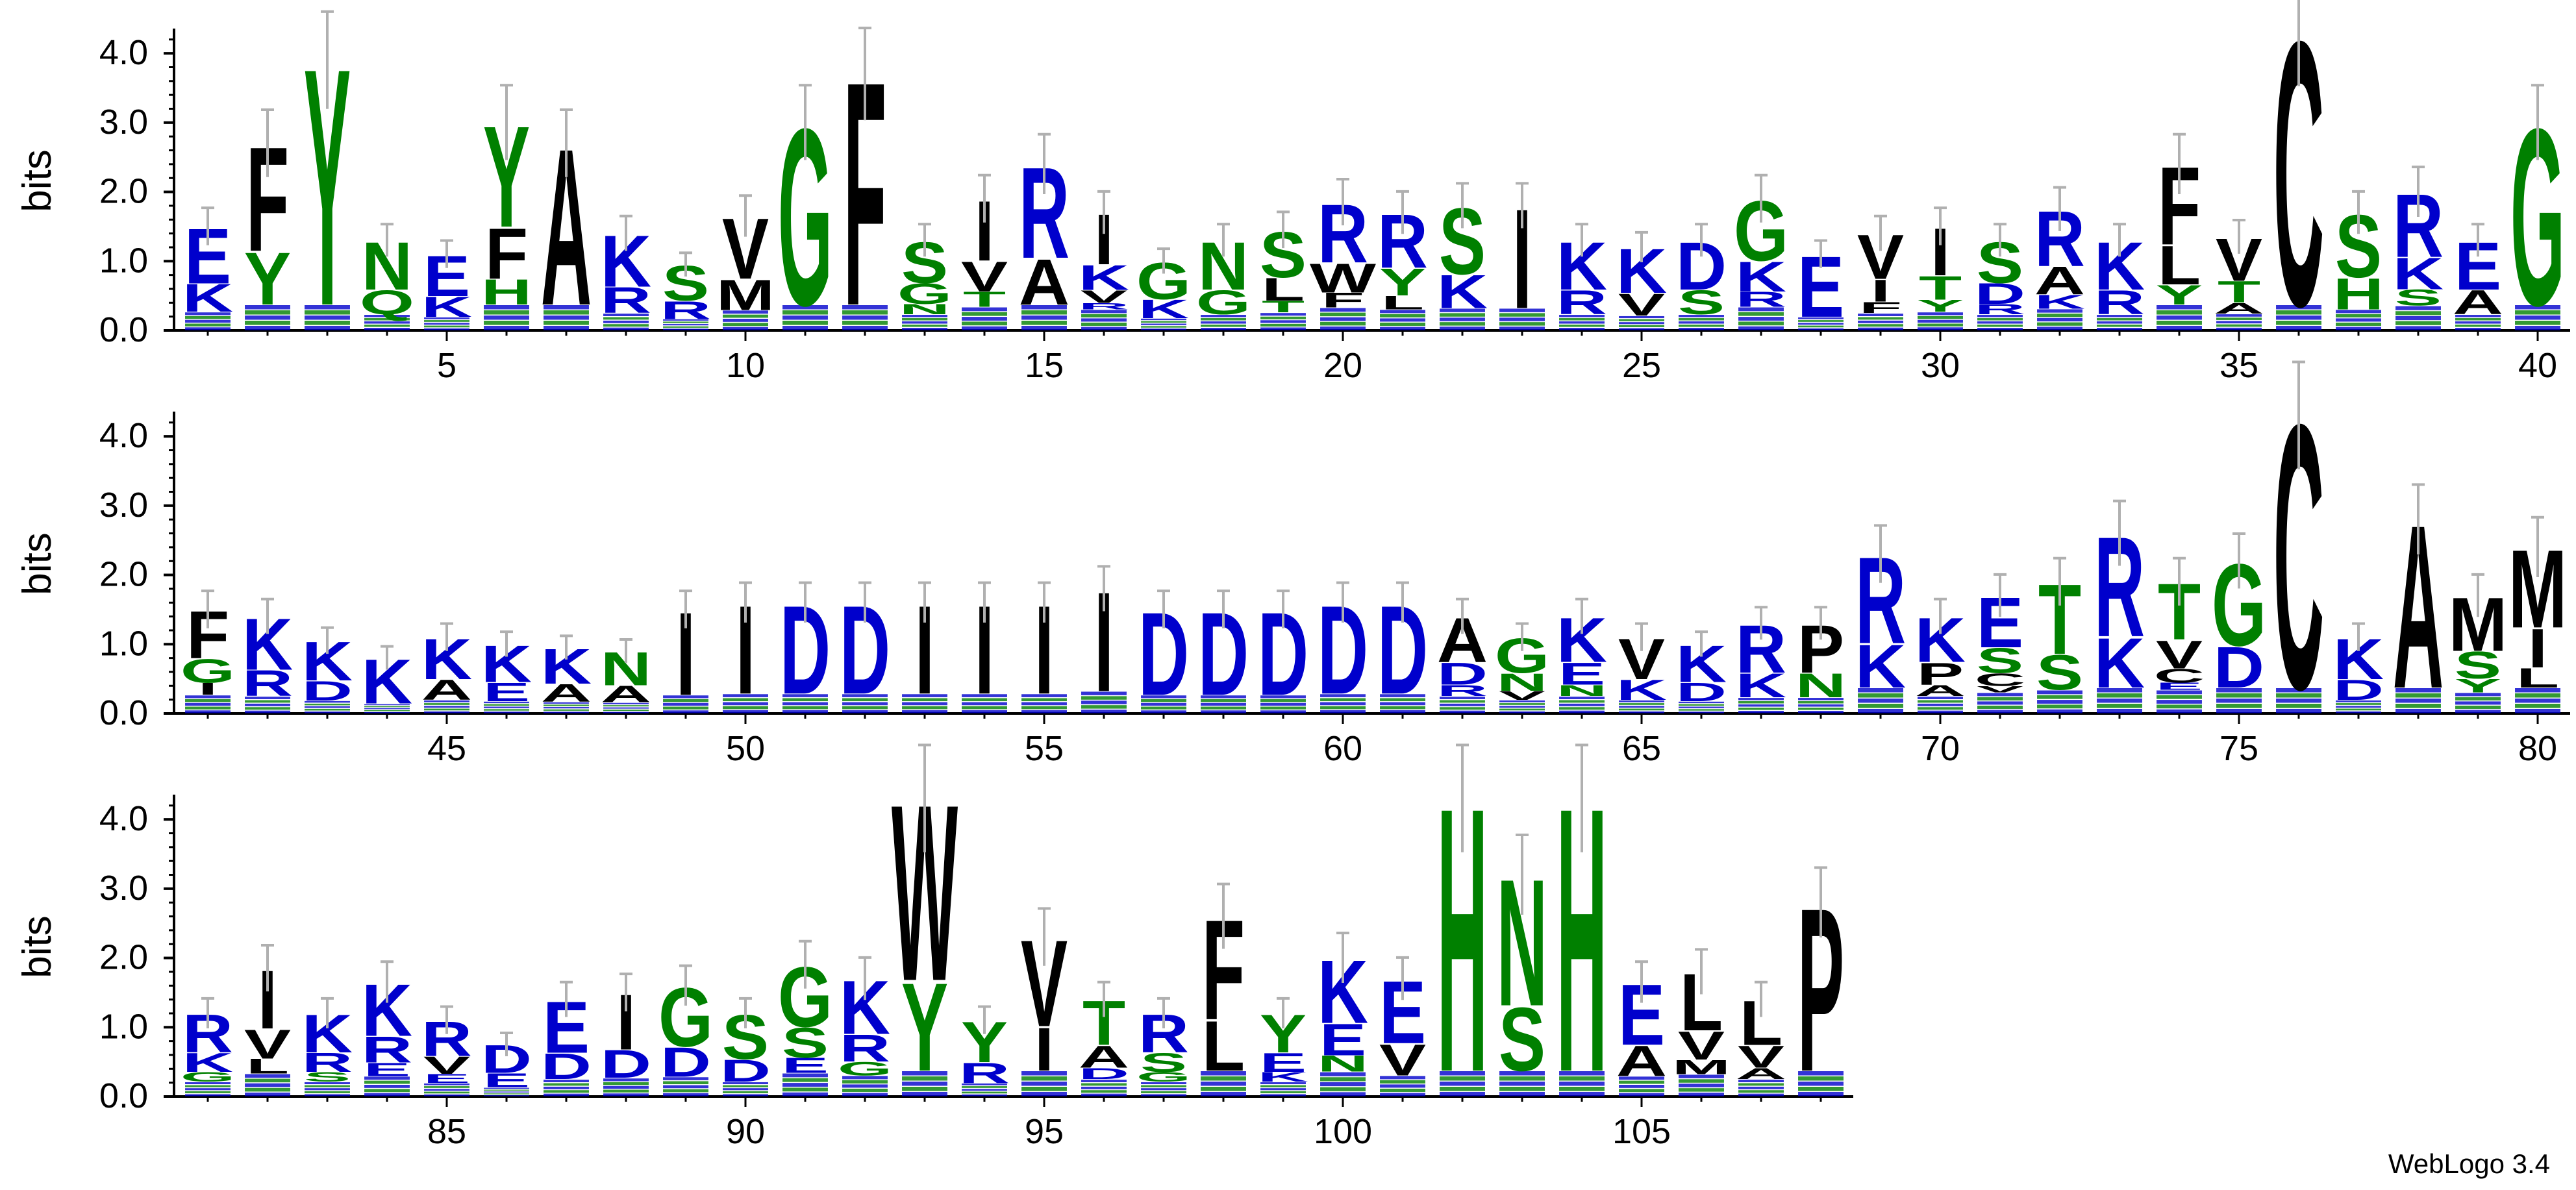 This screenshot has height=1190, width=2576. Describe the element at coordinates (924, 276) in the screenshot. I see `logo-column-13: NGS` at that location.